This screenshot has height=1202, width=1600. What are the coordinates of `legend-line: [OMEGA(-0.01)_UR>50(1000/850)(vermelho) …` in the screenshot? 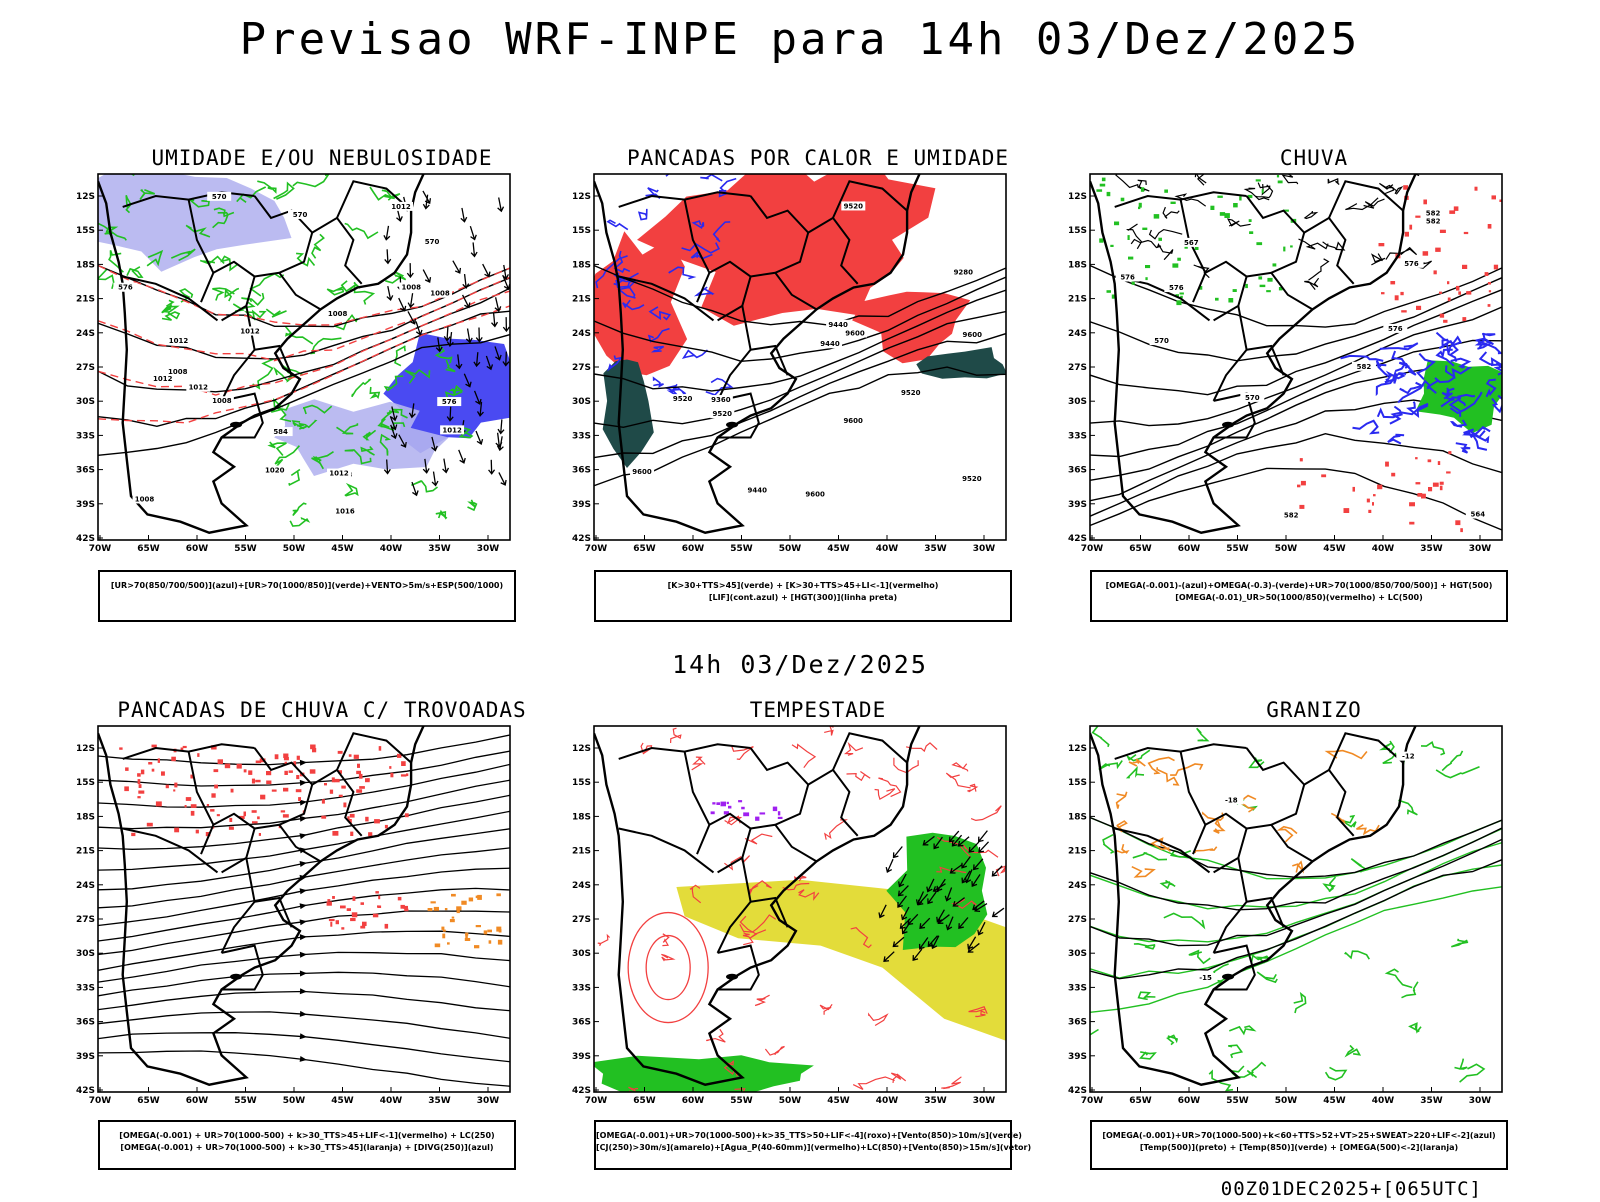 It's located at (1299, 597).